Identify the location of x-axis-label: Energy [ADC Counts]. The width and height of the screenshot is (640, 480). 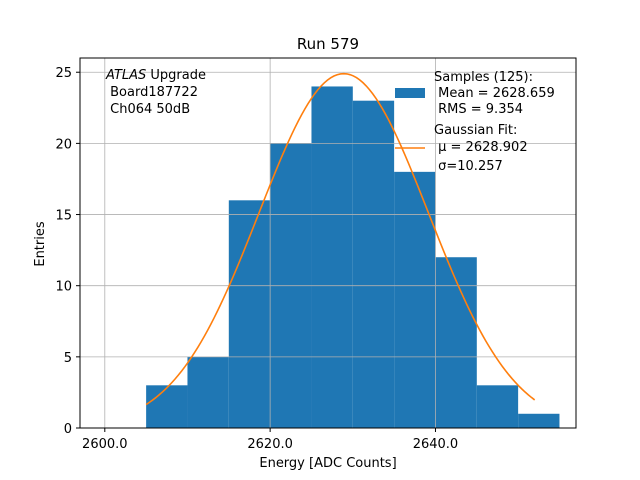
(327, 463).